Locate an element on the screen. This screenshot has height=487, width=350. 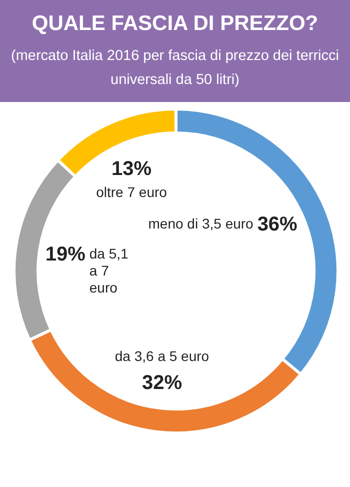
chart-title: QUALE FASCIA DI PREZZO? is located at coordinates (175, 23).